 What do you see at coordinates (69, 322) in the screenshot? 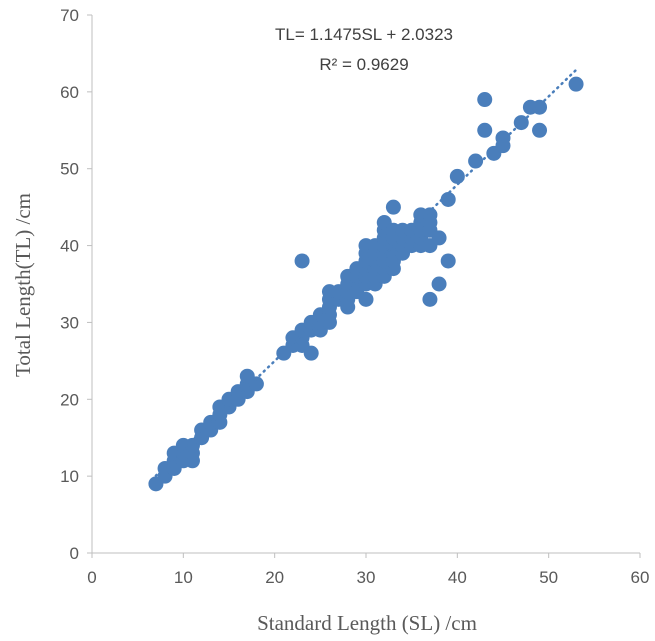
I see `y-tick-label: 30` at bounding box center [69, 322].